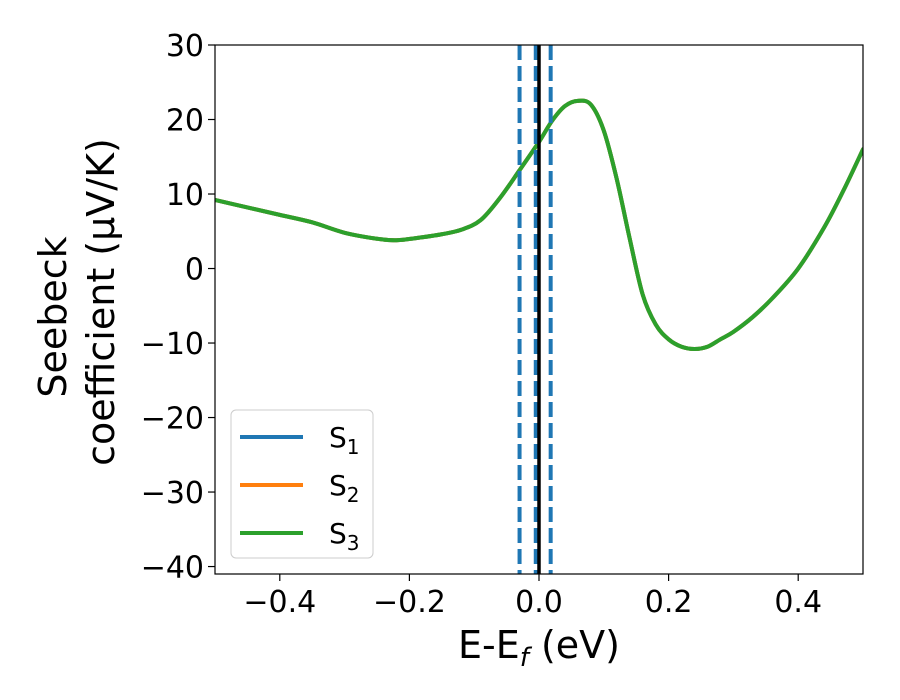 Image resolution: width=900 pixels, height=700 pixels. What do you see at coordinates (302, 484) in the screenshot?
I see `legend: S1 S2 S3` at bounding box center [302, 484].